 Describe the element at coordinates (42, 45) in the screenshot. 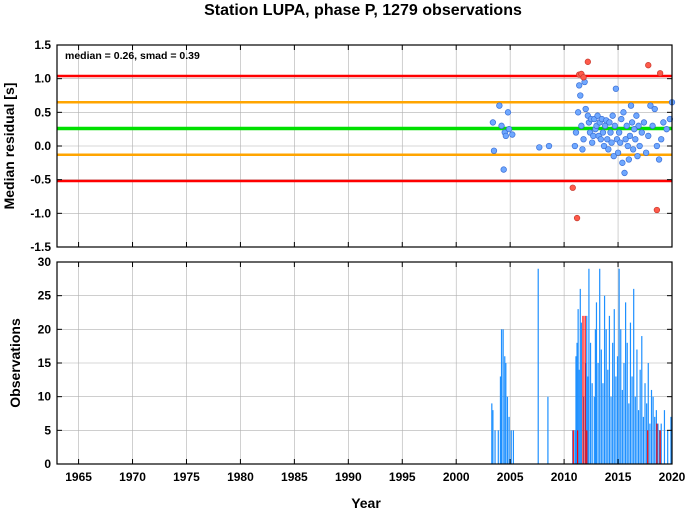

I see `y-tick-label: 1.5` at that location.